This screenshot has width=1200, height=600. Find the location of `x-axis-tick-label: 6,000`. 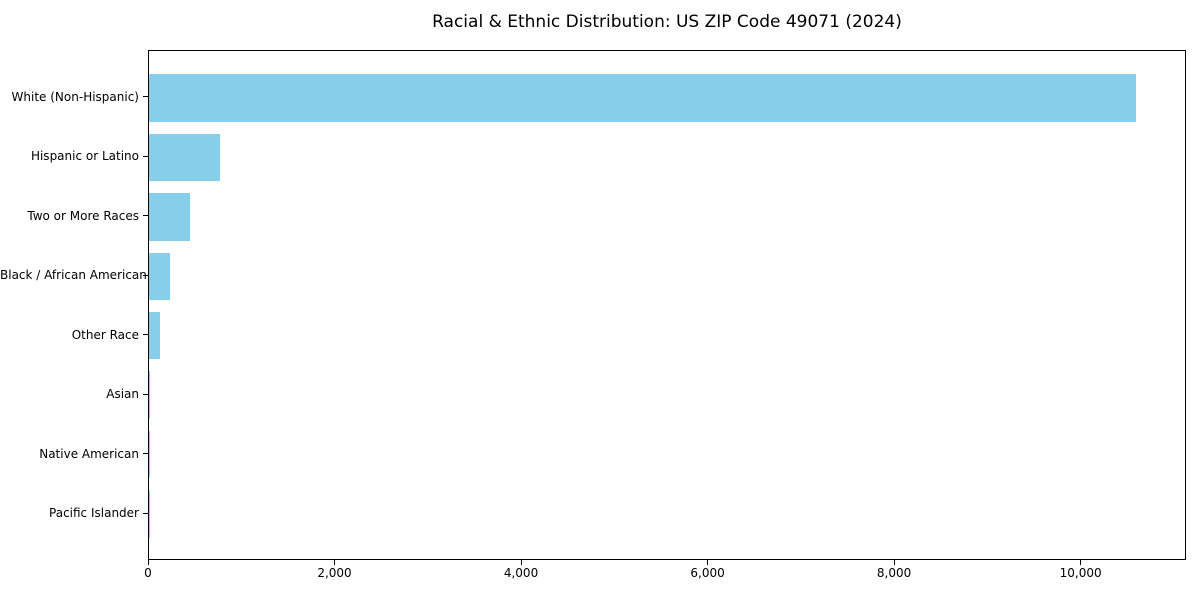

x-axis-tick-label: 6,000 is located at coordinates (707, 573).